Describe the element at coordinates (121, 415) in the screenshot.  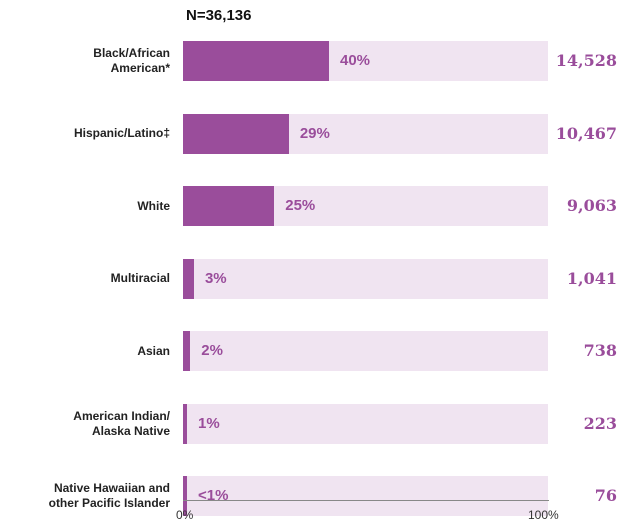
I see `category-label-line: American Indian/` at that location.